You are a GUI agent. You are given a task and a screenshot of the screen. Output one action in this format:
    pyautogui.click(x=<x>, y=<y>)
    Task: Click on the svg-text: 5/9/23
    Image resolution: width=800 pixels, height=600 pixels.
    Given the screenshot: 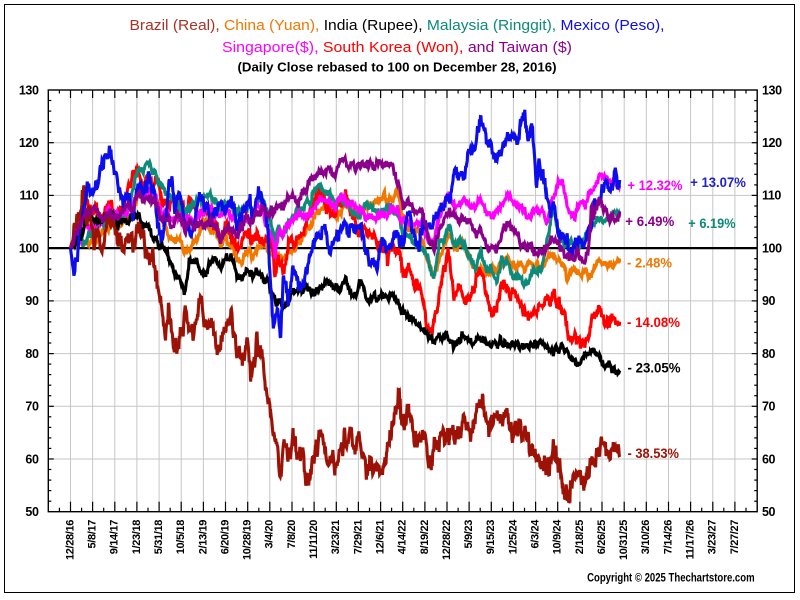 What is the action you would take?
    pyautogui.click(x=469, y=534)
    